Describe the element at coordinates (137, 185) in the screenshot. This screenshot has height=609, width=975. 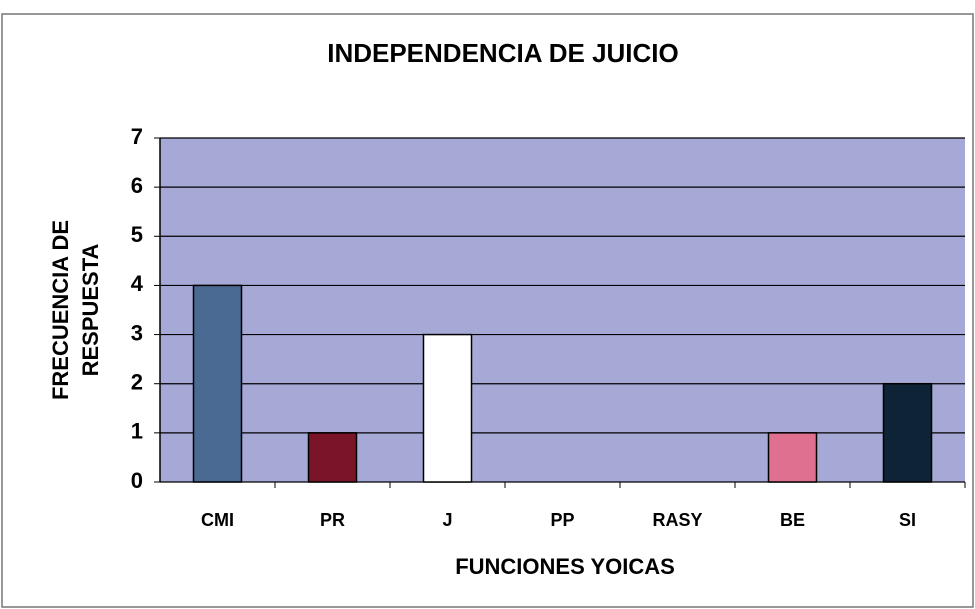
I see `y-tick-label: 6` at that location.